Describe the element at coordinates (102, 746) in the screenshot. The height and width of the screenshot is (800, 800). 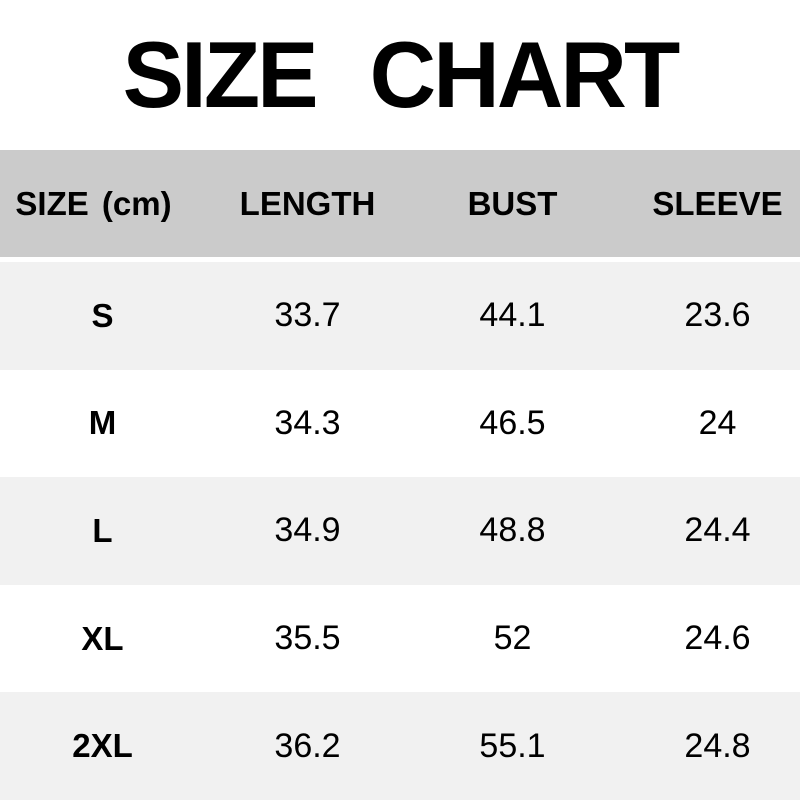
I see `size-value: 2XL` at that location.